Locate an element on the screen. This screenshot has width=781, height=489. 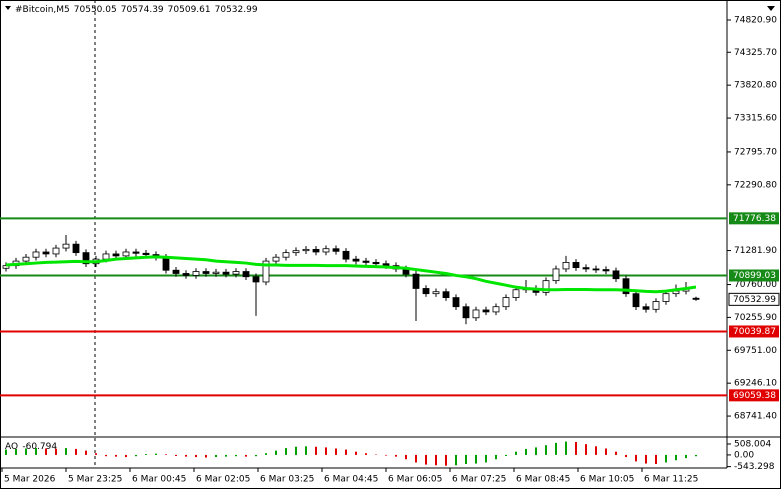
ao-header: AO -60.794 is located at coordinates (31, 447).